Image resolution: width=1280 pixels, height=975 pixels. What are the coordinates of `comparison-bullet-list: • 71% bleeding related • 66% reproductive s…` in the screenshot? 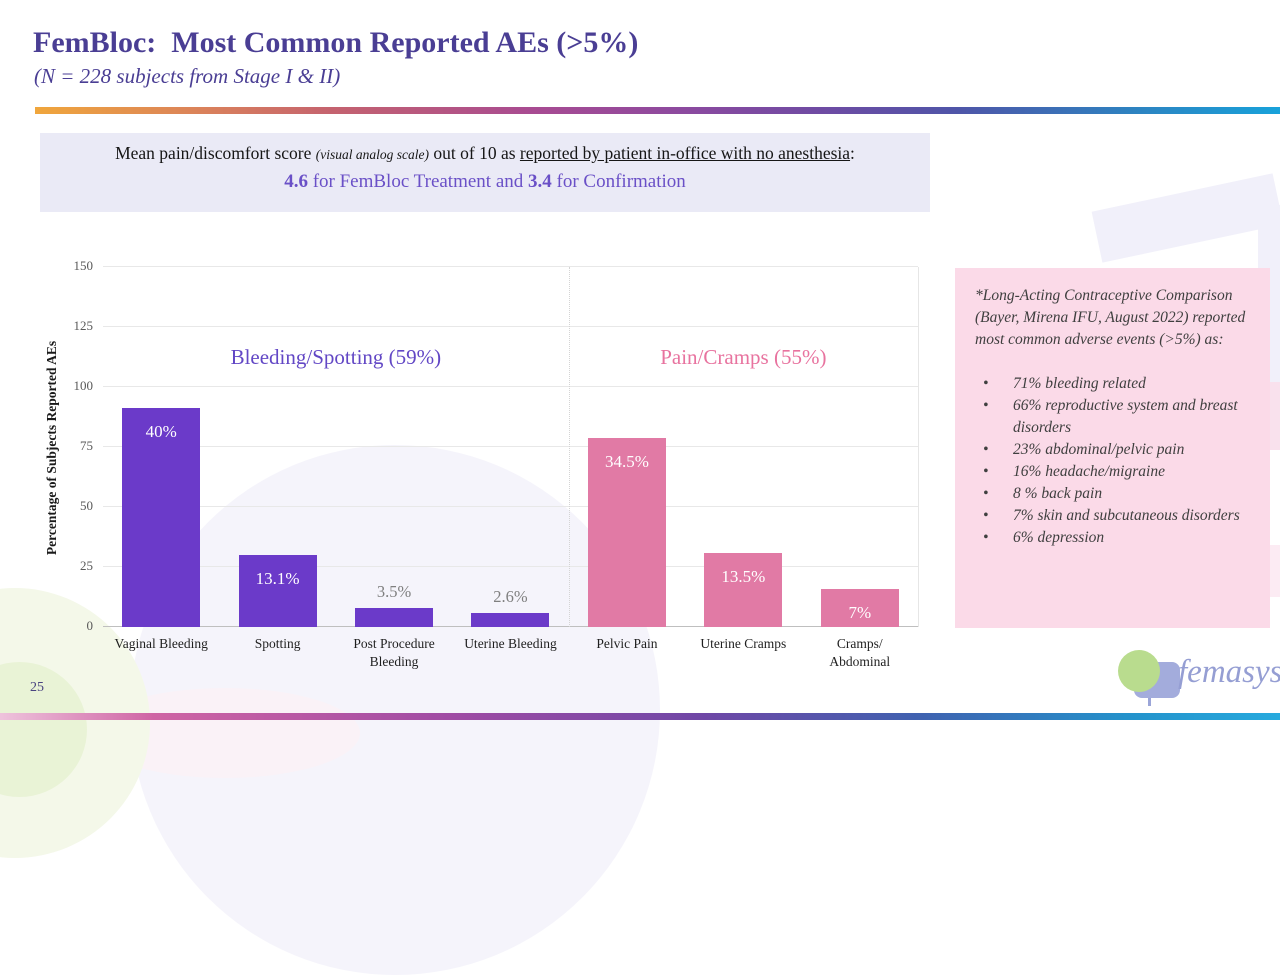 It's located at (1112, 461).